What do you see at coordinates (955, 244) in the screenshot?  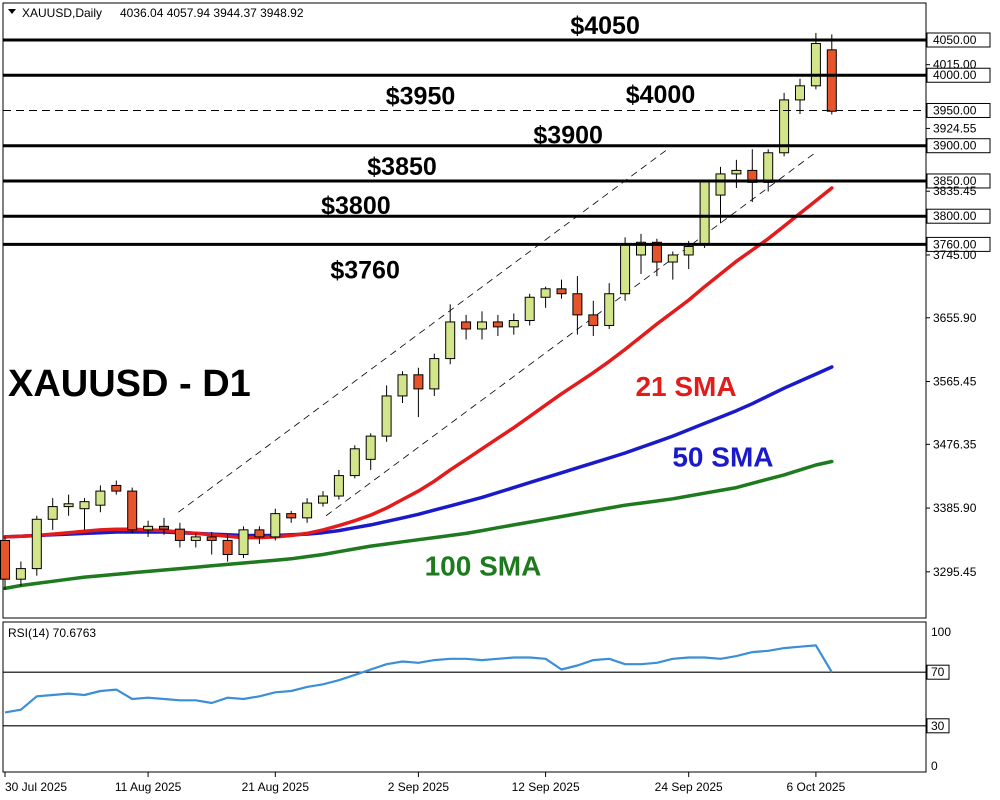 I see `y-tick-label: 3760.00` at bounding box center [955, 244].